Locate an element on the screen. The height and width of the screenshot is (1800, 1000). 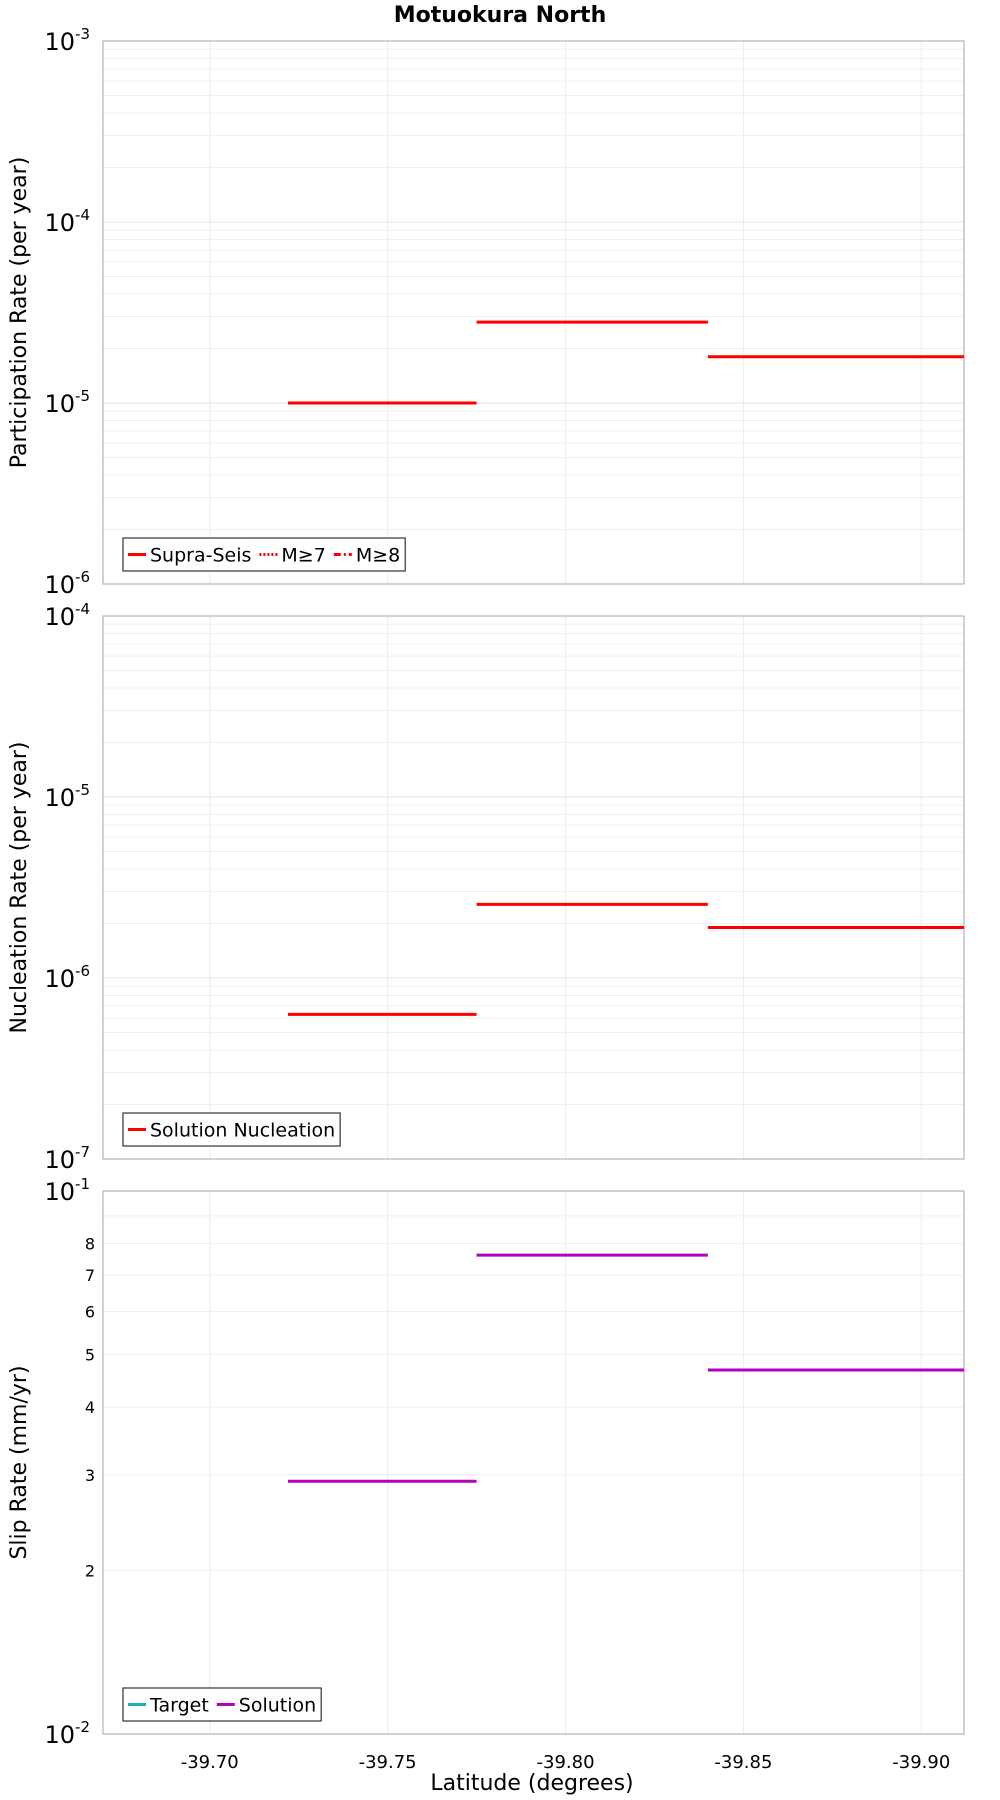
x-axis-label: Latitude (degrees) is located at coordinates (531, 1783).